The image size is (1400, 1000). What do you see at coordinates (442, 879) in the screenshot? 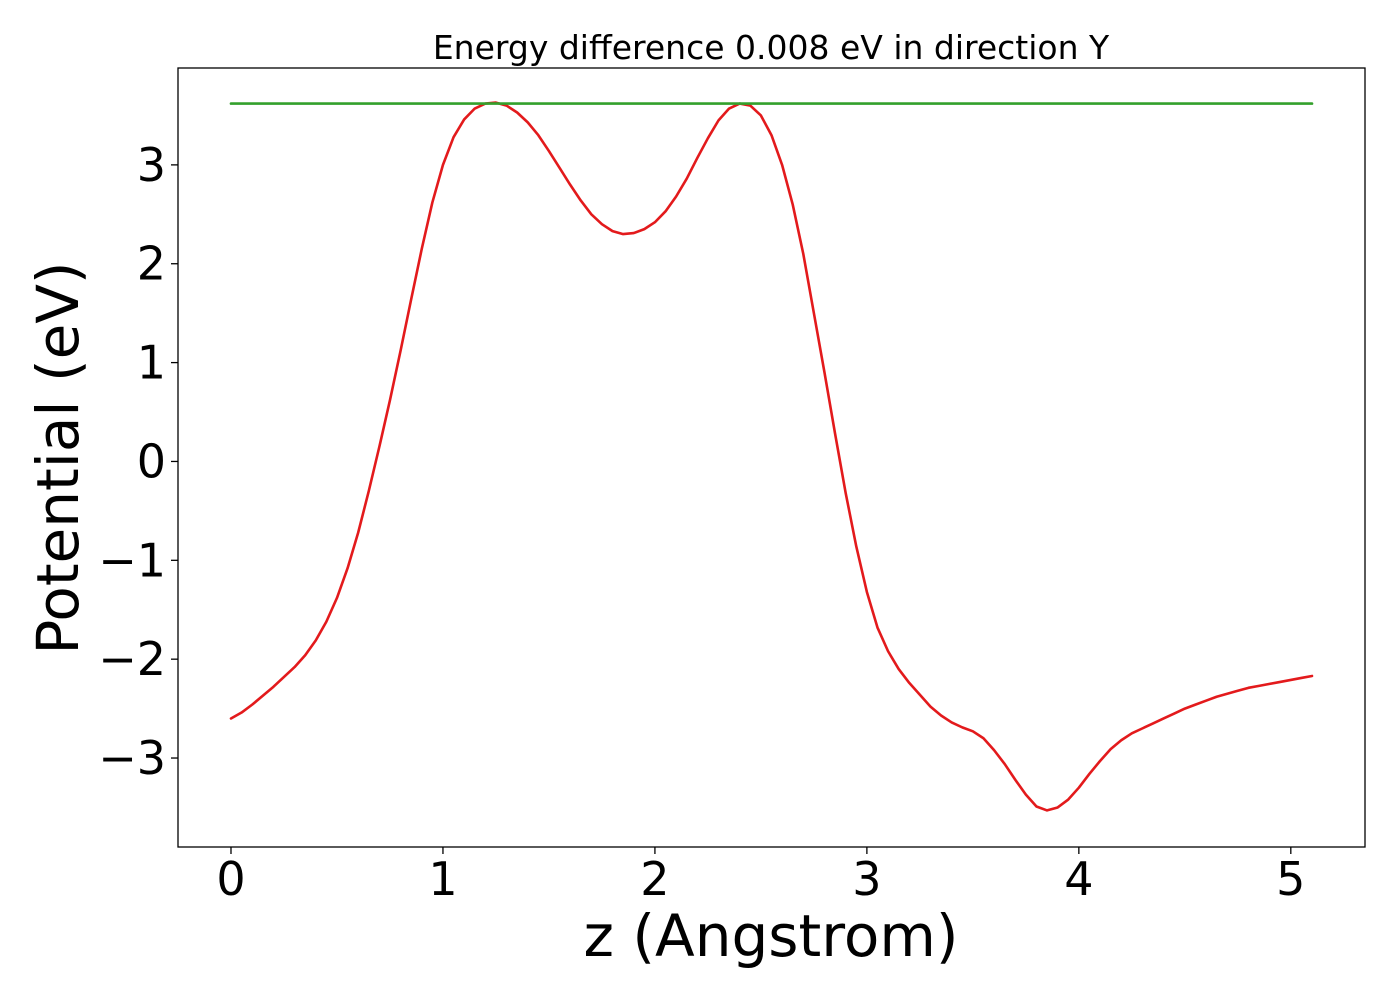
I see `x-tick-label: 1` at bounding box center [442, 879].